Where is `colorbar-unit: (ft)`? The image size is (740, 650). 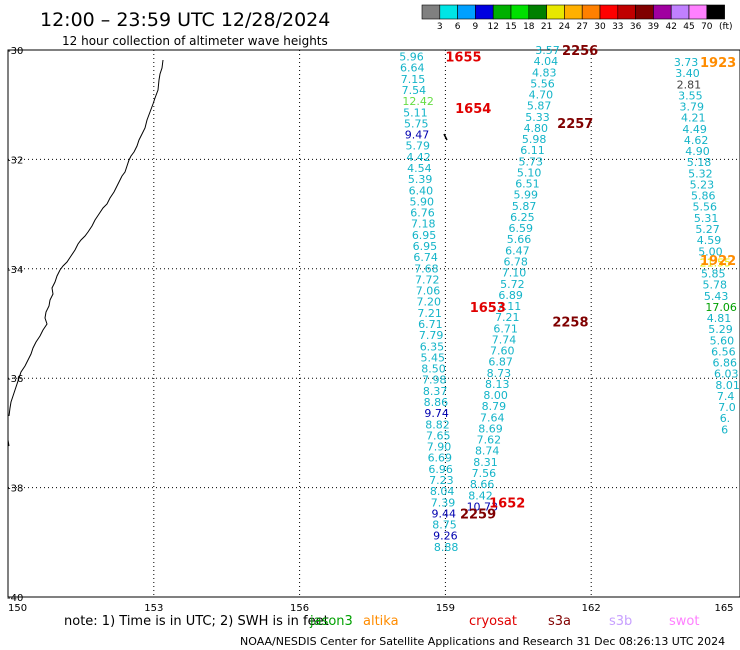 colorbar-unit: (ft) is located at coordinates (726, 27).